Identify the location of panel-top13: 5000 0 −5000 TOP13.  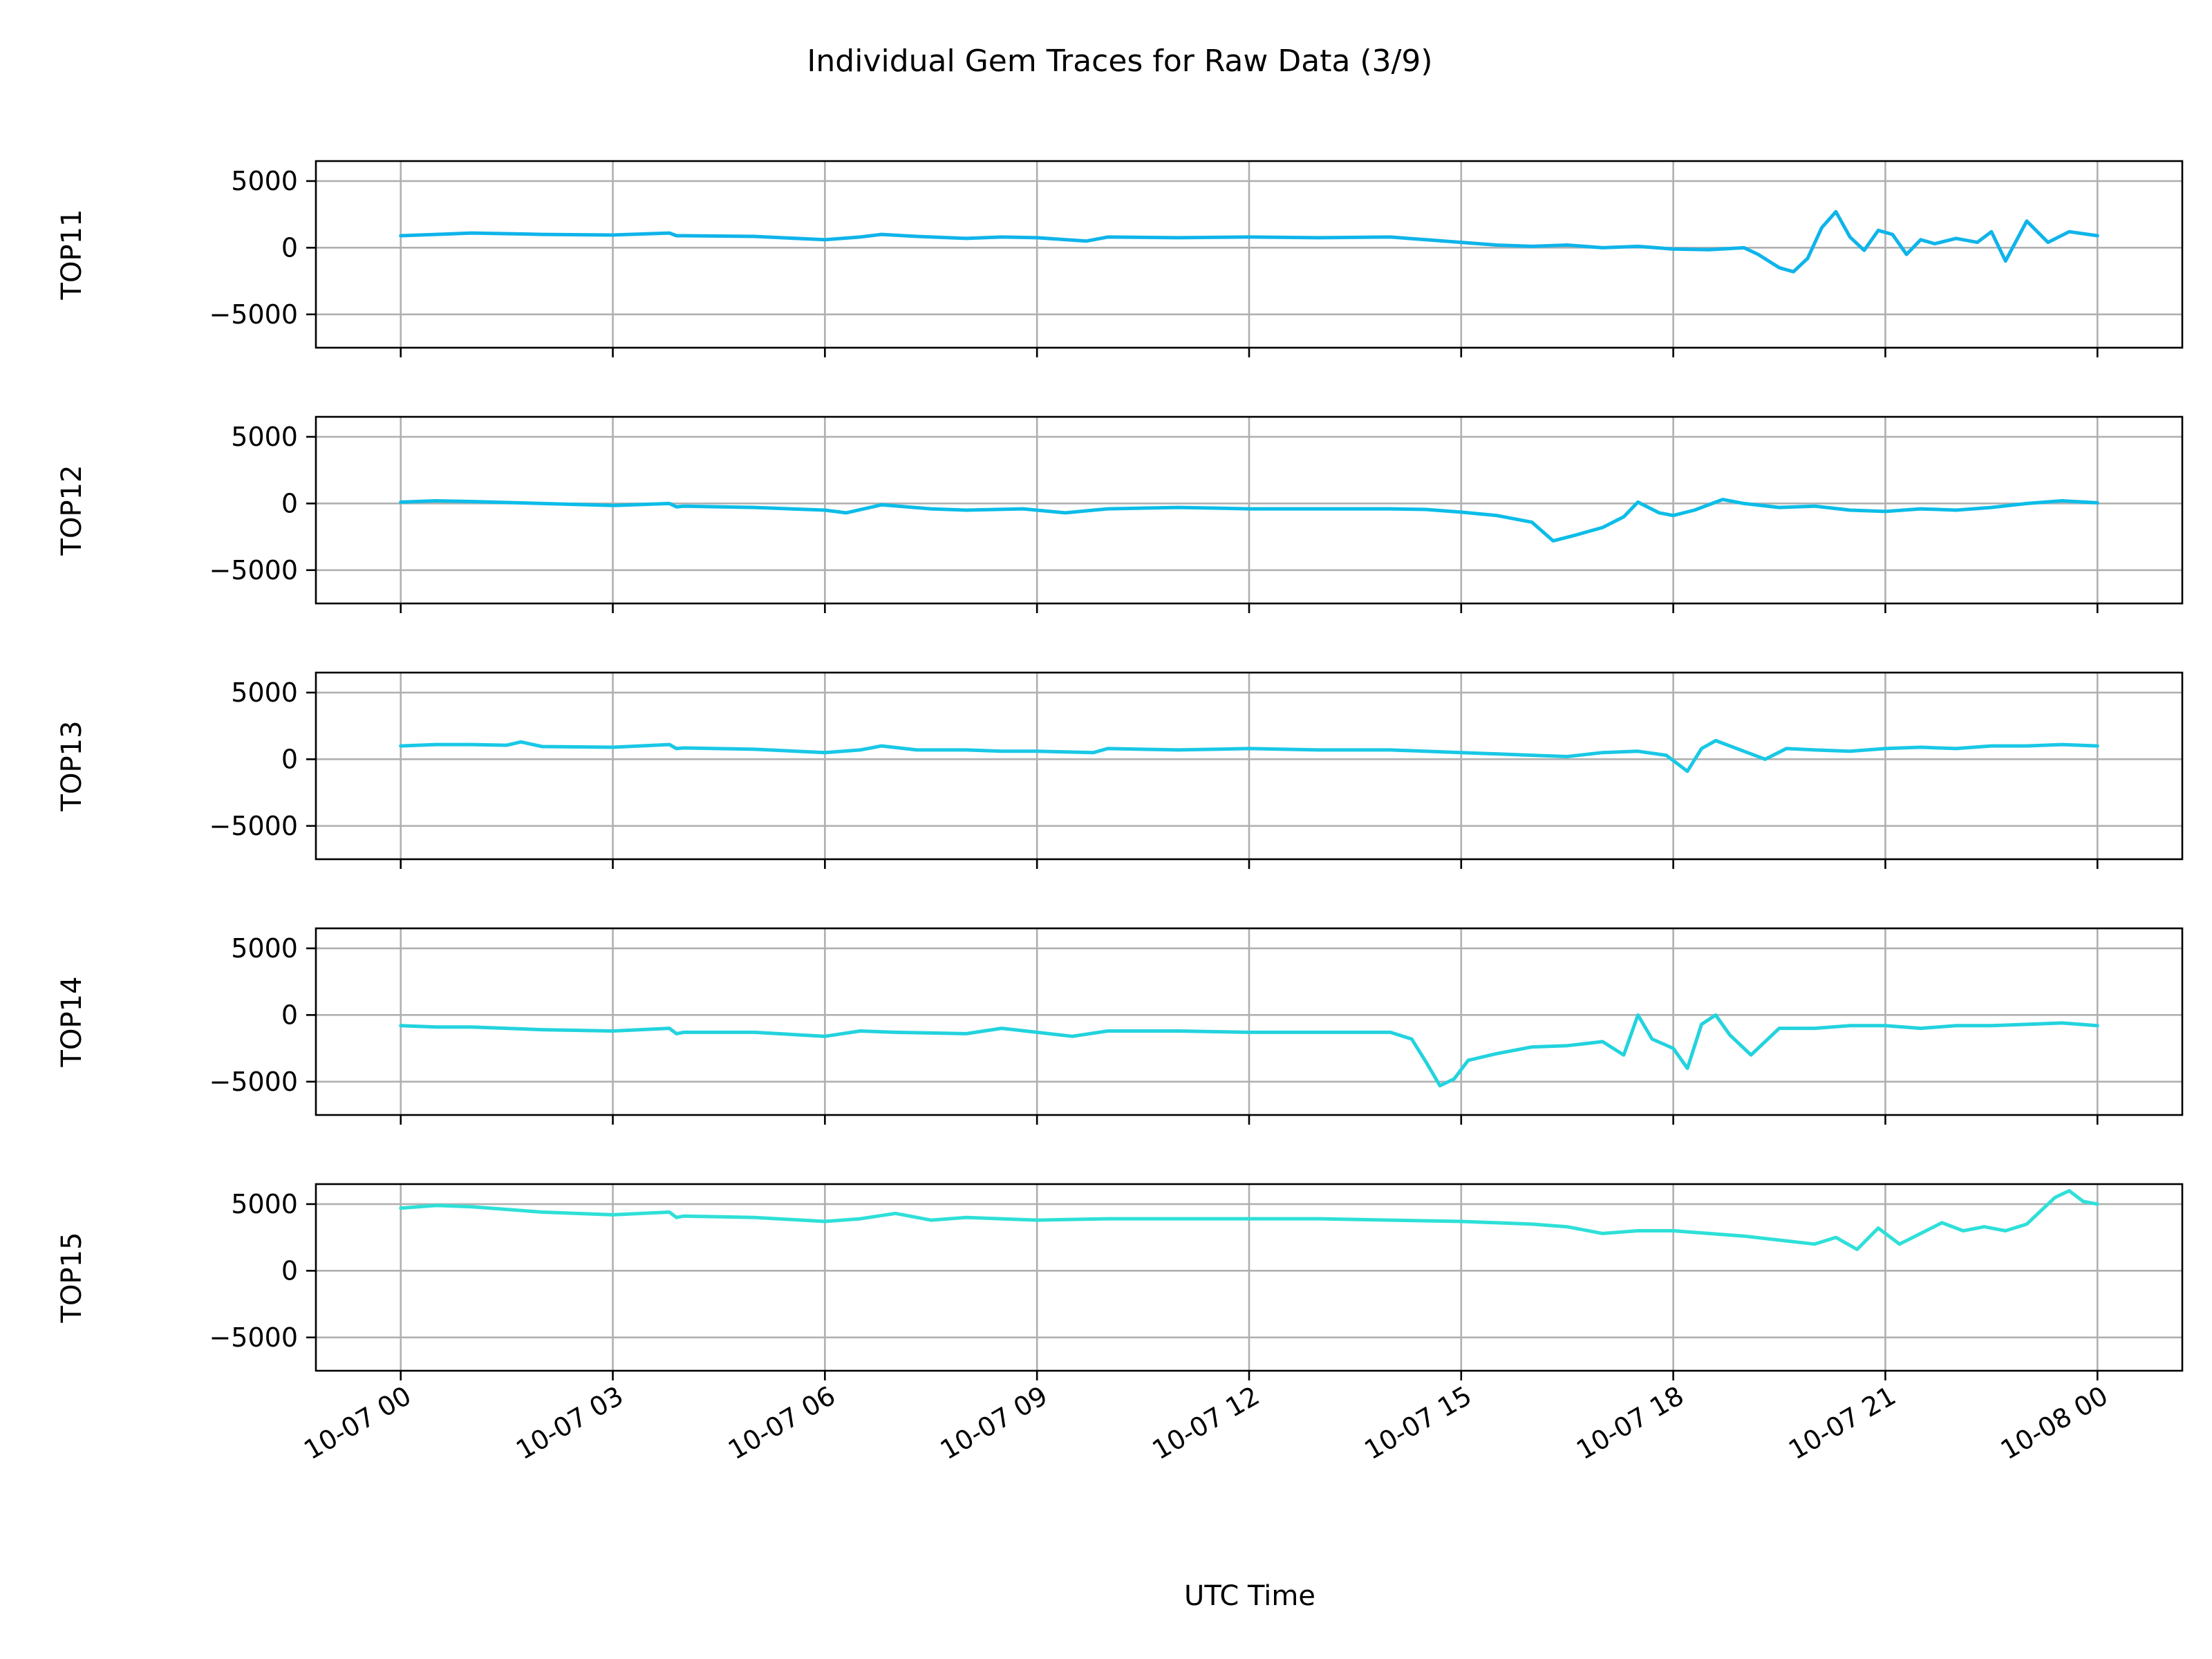
(1120, 770).